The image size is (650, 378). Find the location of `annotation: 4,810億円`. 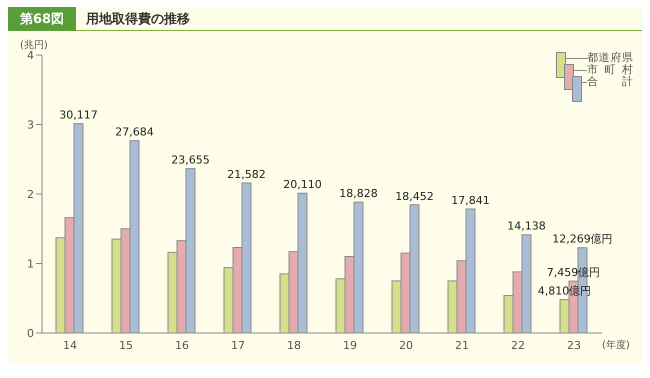

annotation: 4,810億円 is located at coordinates (565, 291).